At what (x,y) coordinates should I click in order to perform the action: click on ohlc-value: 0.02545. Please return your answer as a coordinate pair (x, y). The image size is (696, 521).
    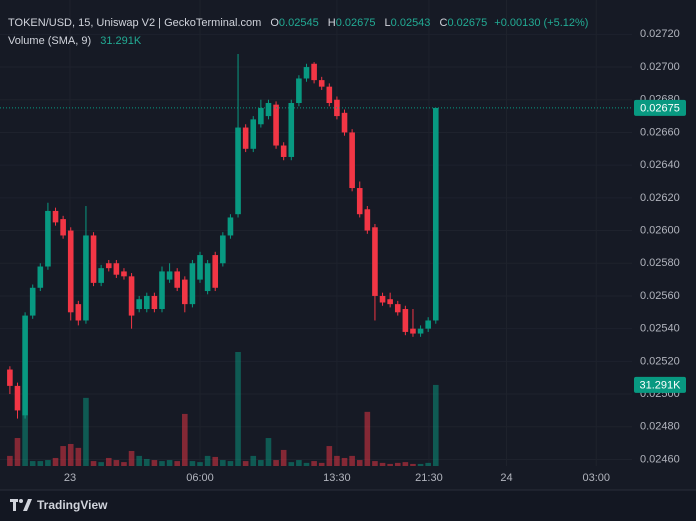
    Looking at the image, I should click on (298, 23).